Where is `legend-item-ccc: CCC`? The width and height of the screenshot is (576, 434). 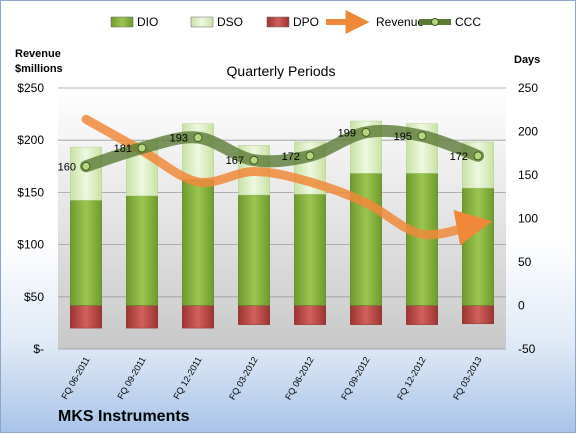 legend-item-ccc: CCC is located at coordinates (450, 22).